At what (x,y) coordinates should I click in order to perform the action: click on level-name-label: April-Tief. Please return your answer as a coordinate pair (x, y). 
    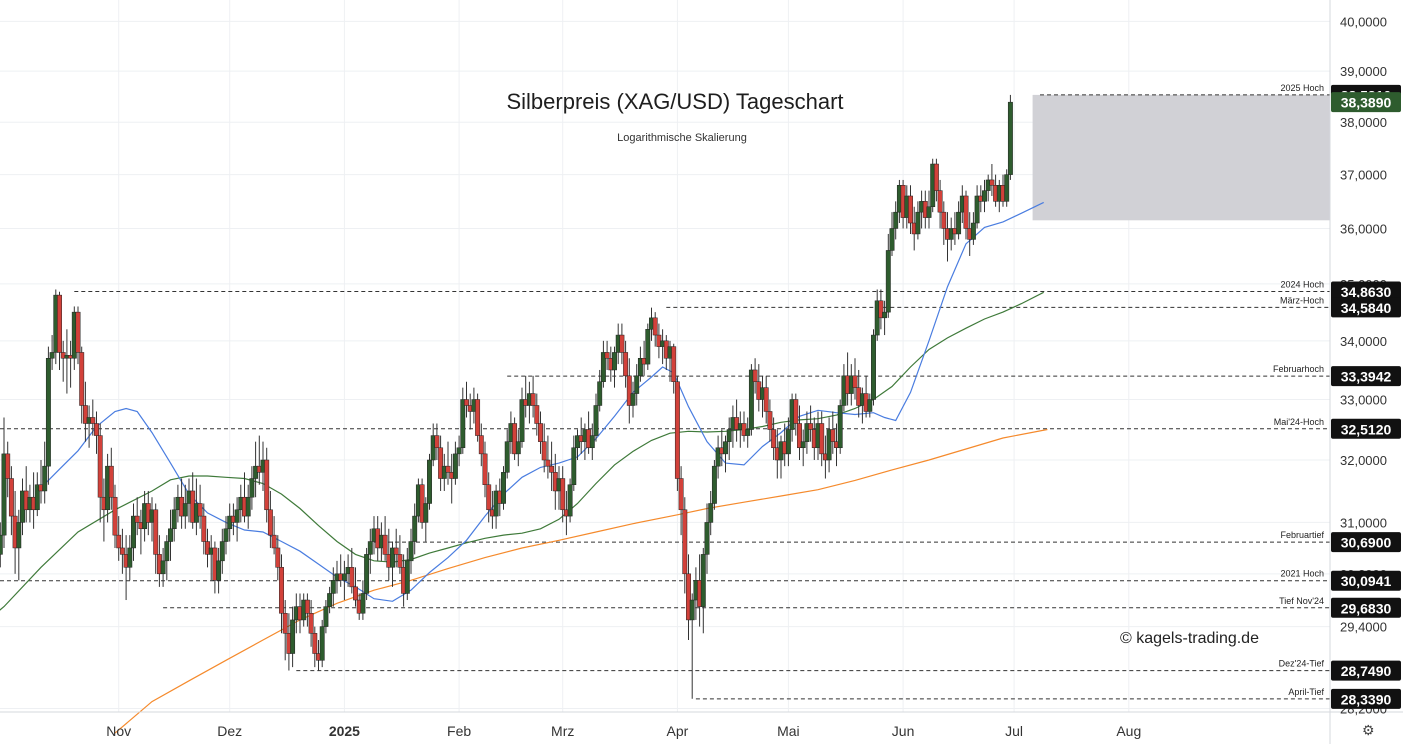
    Looking at the image, I should click on (1306, 692).